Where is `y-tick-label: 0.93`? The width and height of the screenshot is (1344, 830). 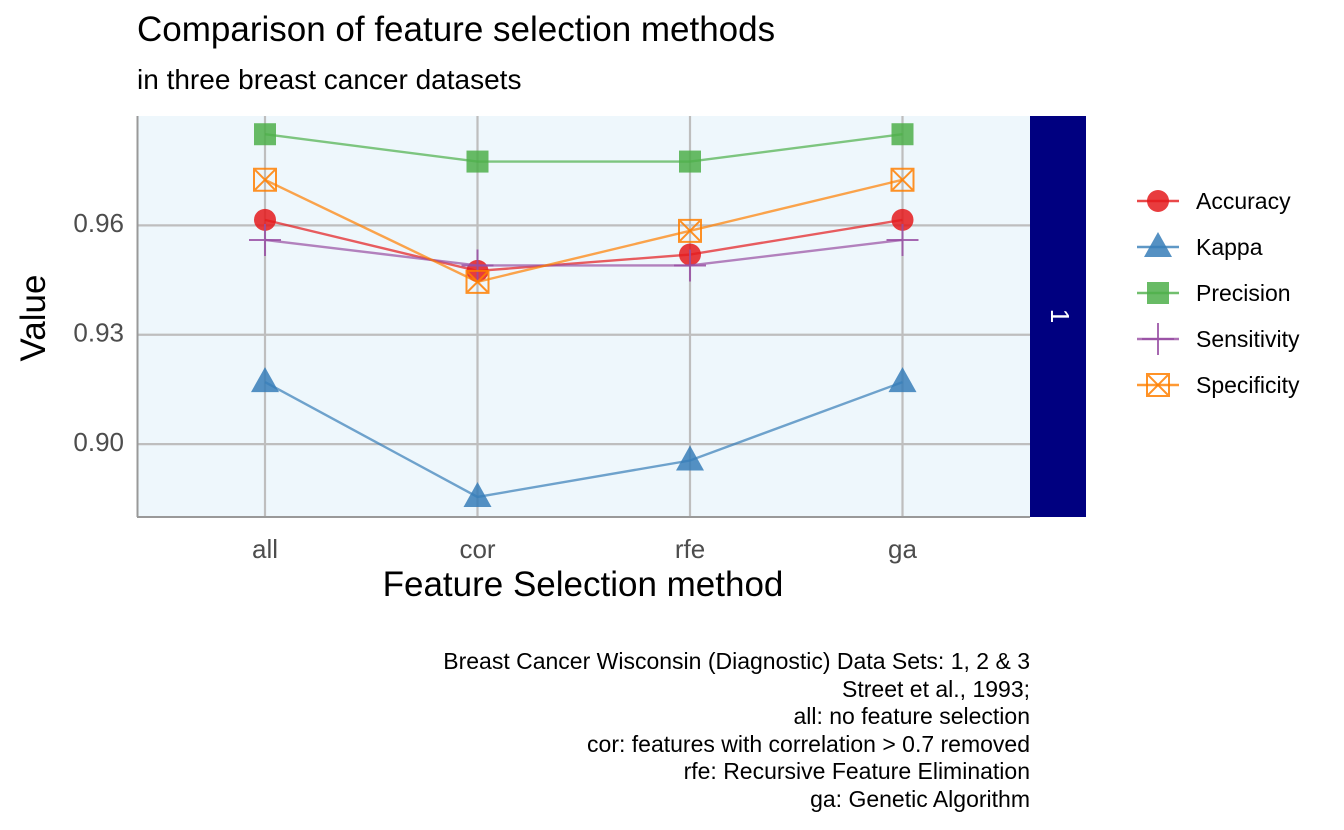
y-tick-label: 0.93 is located at coordinates (98, 333).